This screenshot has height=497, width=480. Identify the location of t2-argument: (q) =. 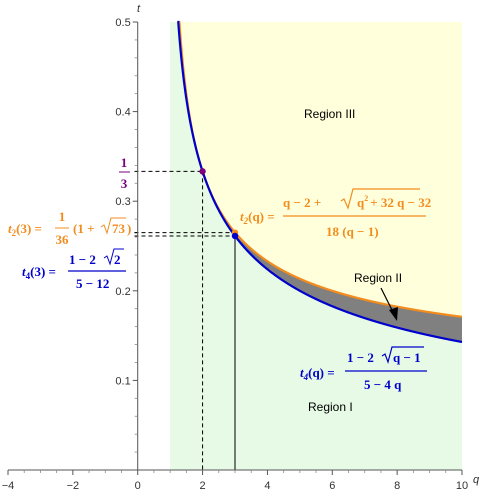
(261, 216).